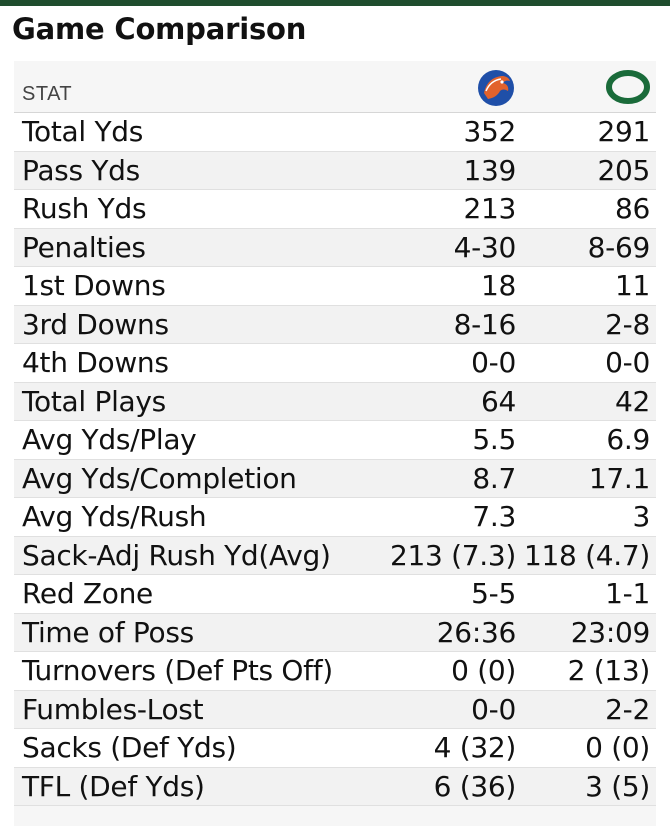  What do you see at coordinates (619, 247) in the screenshot?
I see `team-b-value: 8-69` at bounding box center [619, 247].